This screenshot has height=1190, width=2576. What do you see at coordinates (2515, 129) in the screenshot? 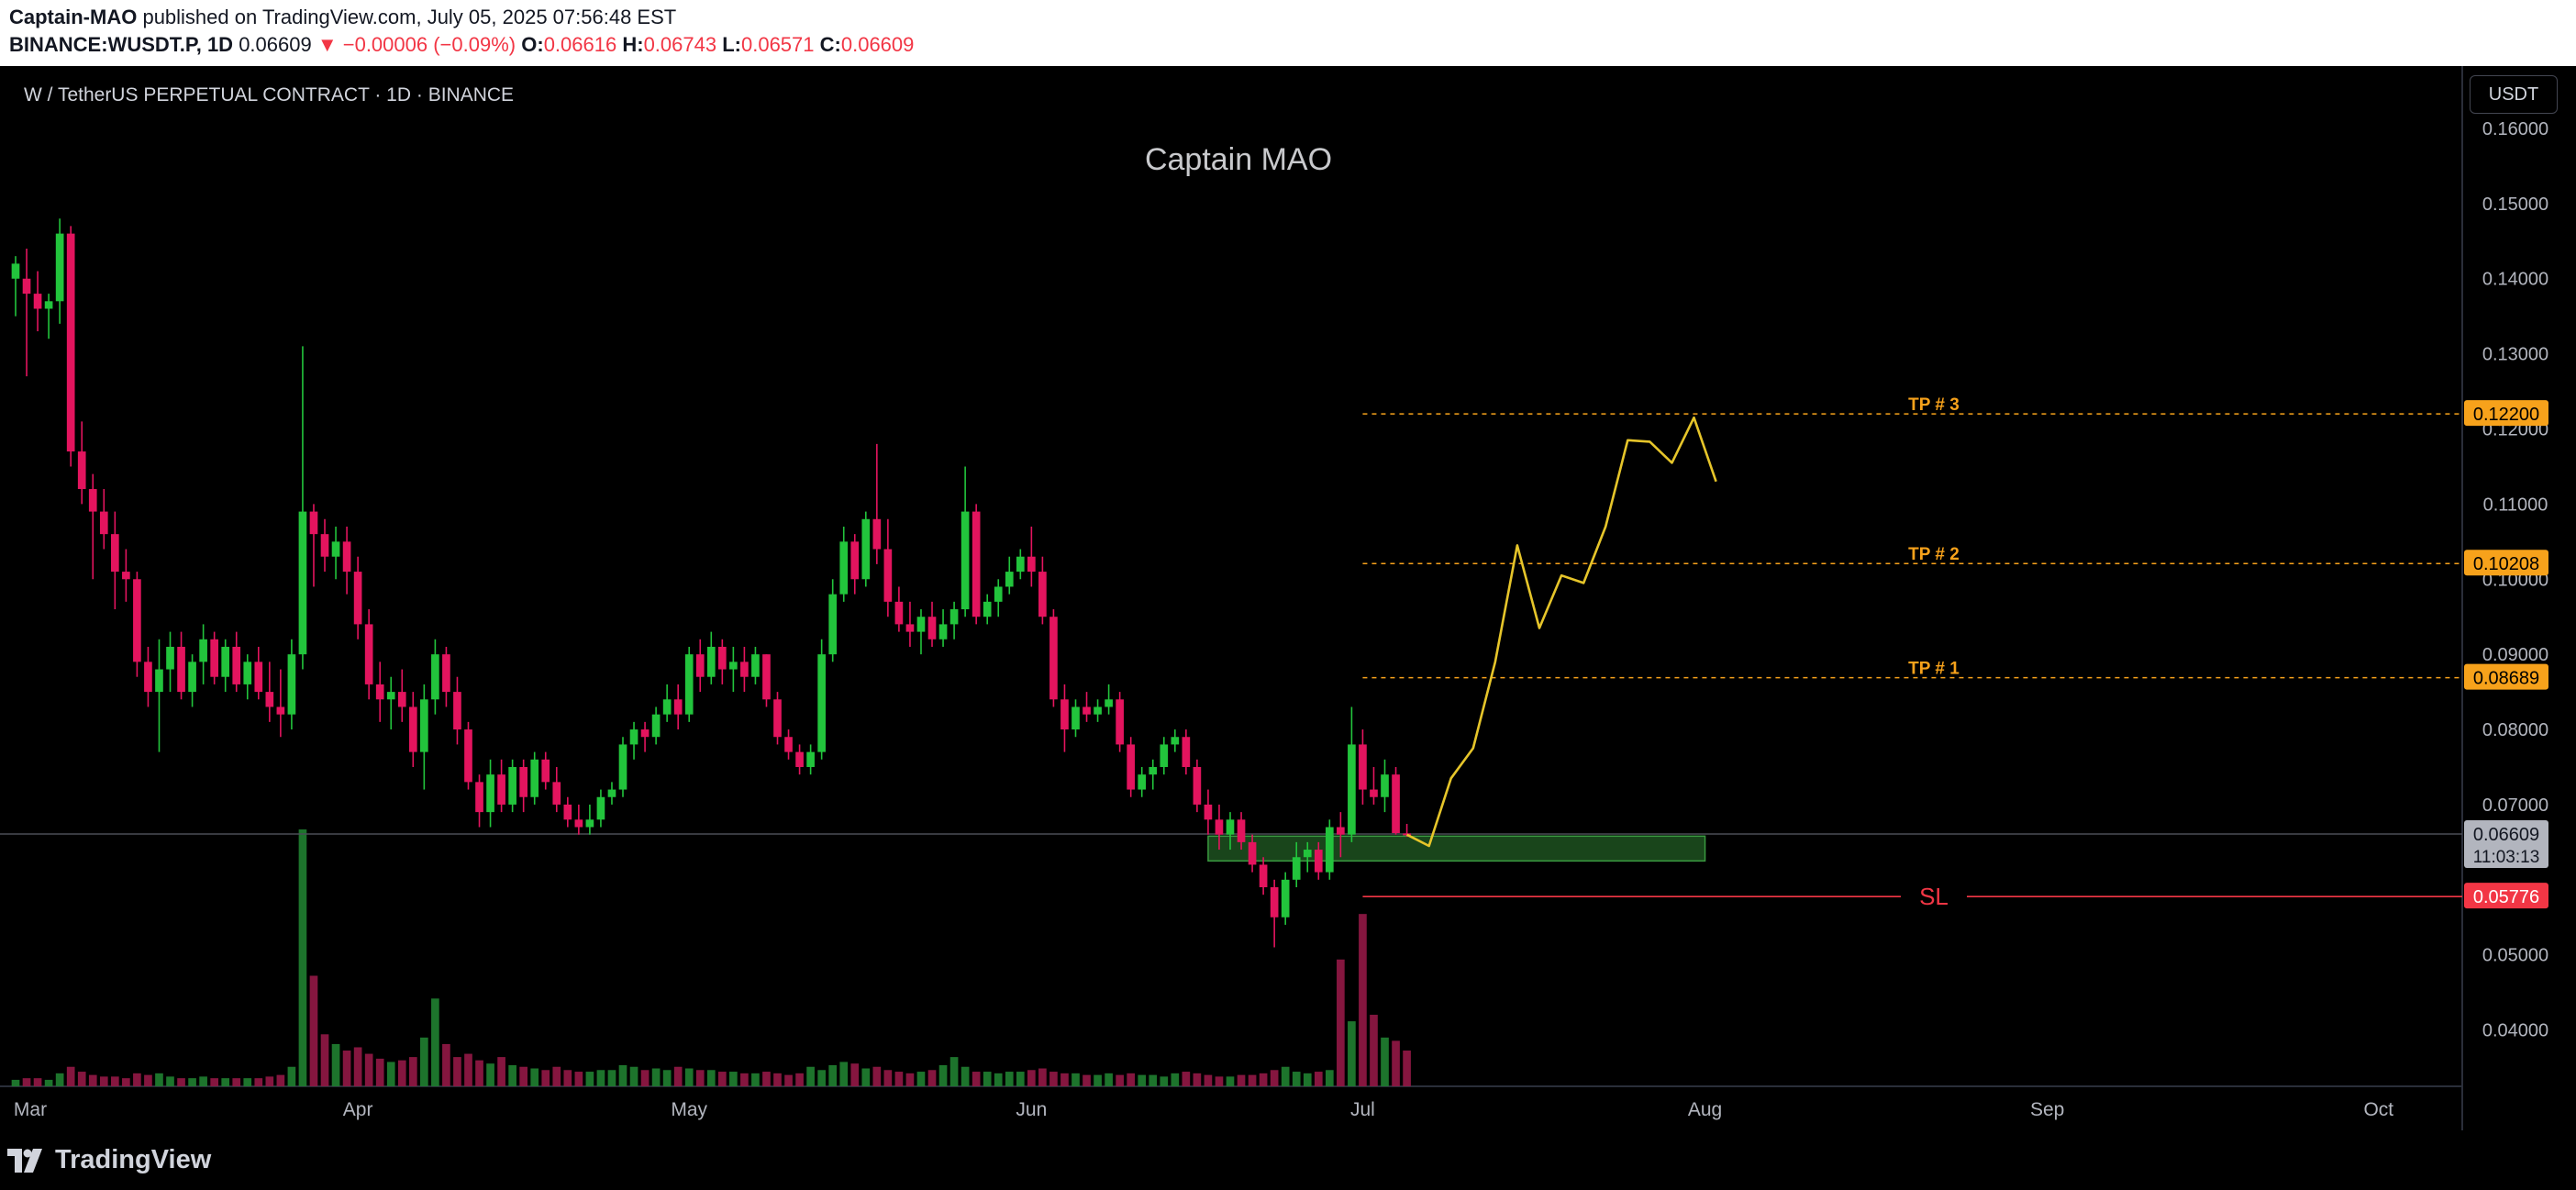
I see `price-tick-label: 0.16000` at bounding box center [2515, 129].